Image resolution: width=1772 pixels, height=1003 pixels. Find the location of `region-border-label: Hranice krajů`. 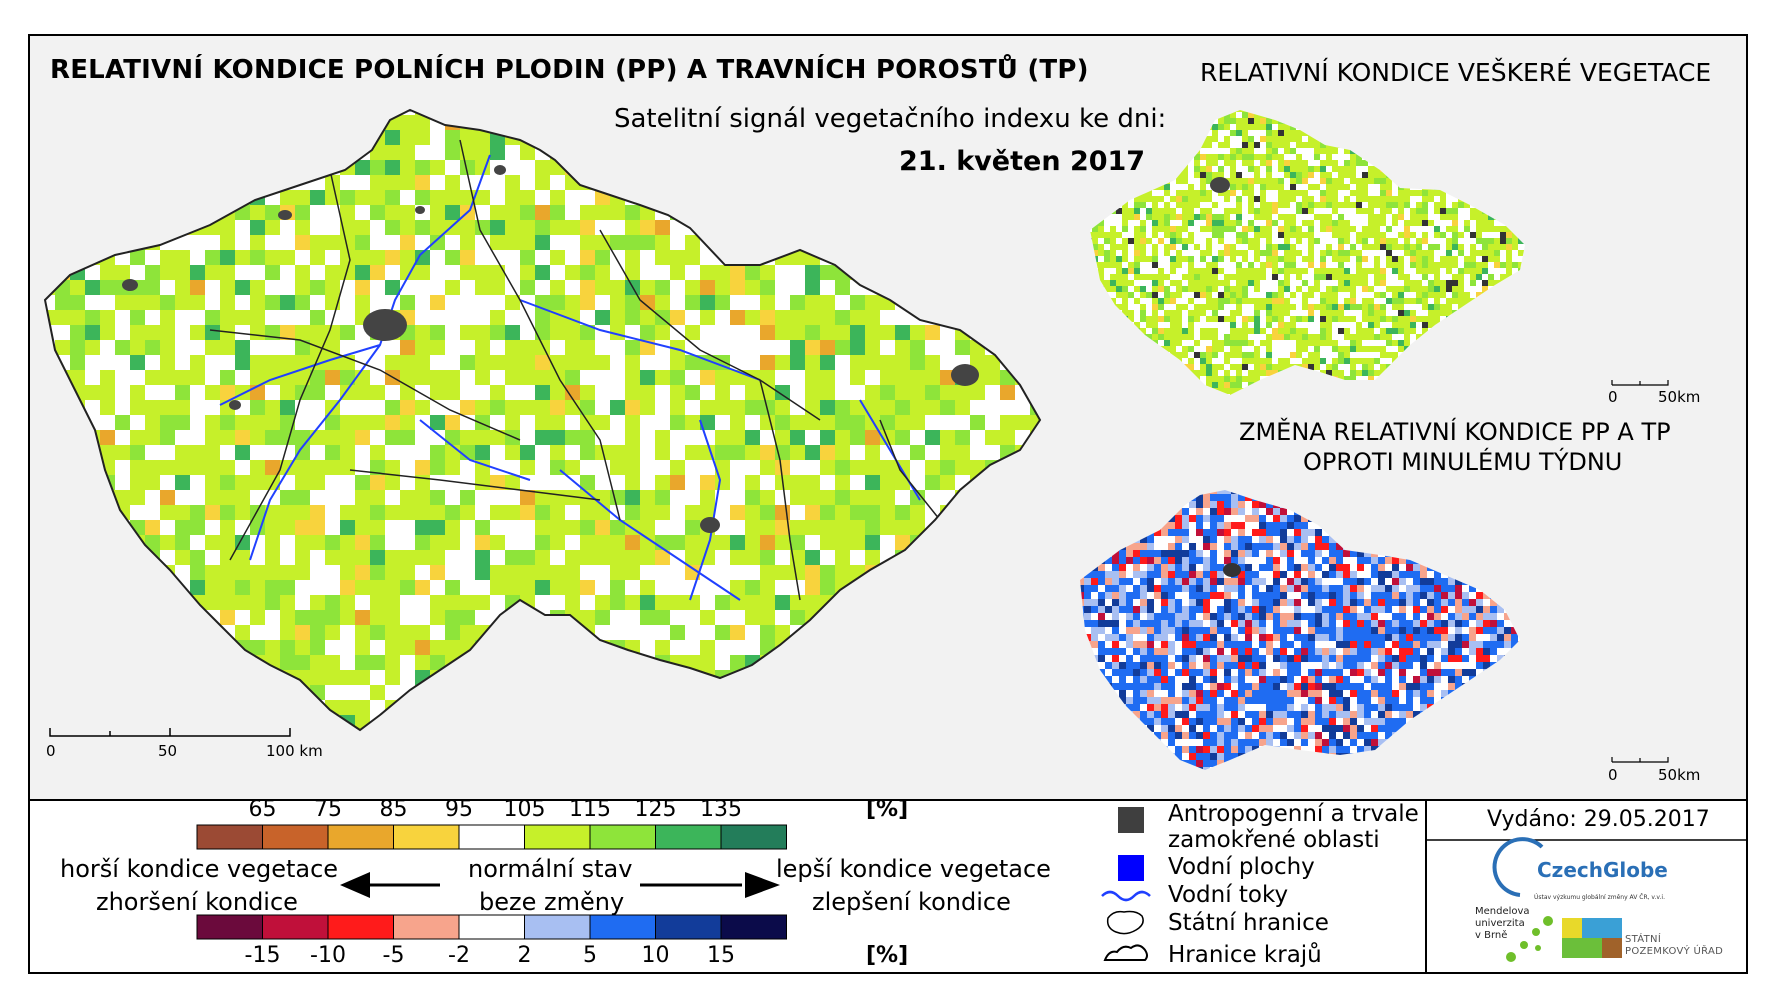

region-border-label: Hranice krajů is located at coordinates (1245, 955).